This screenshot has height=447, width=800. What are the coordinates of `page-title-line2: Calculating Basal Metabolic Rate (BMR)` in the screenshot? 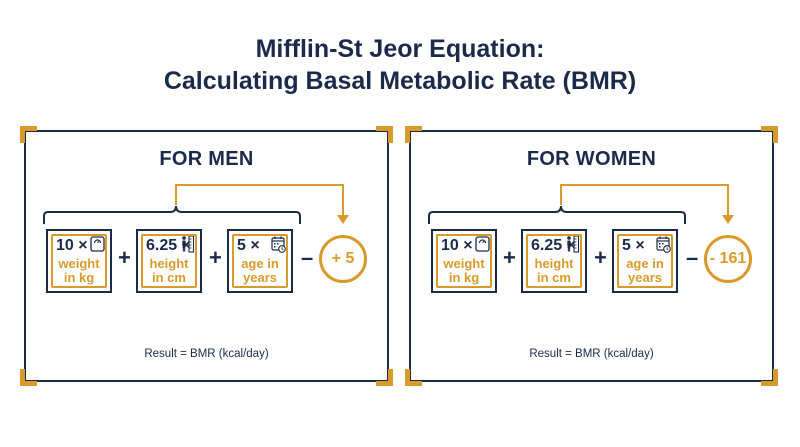 It's located at (400, 81).